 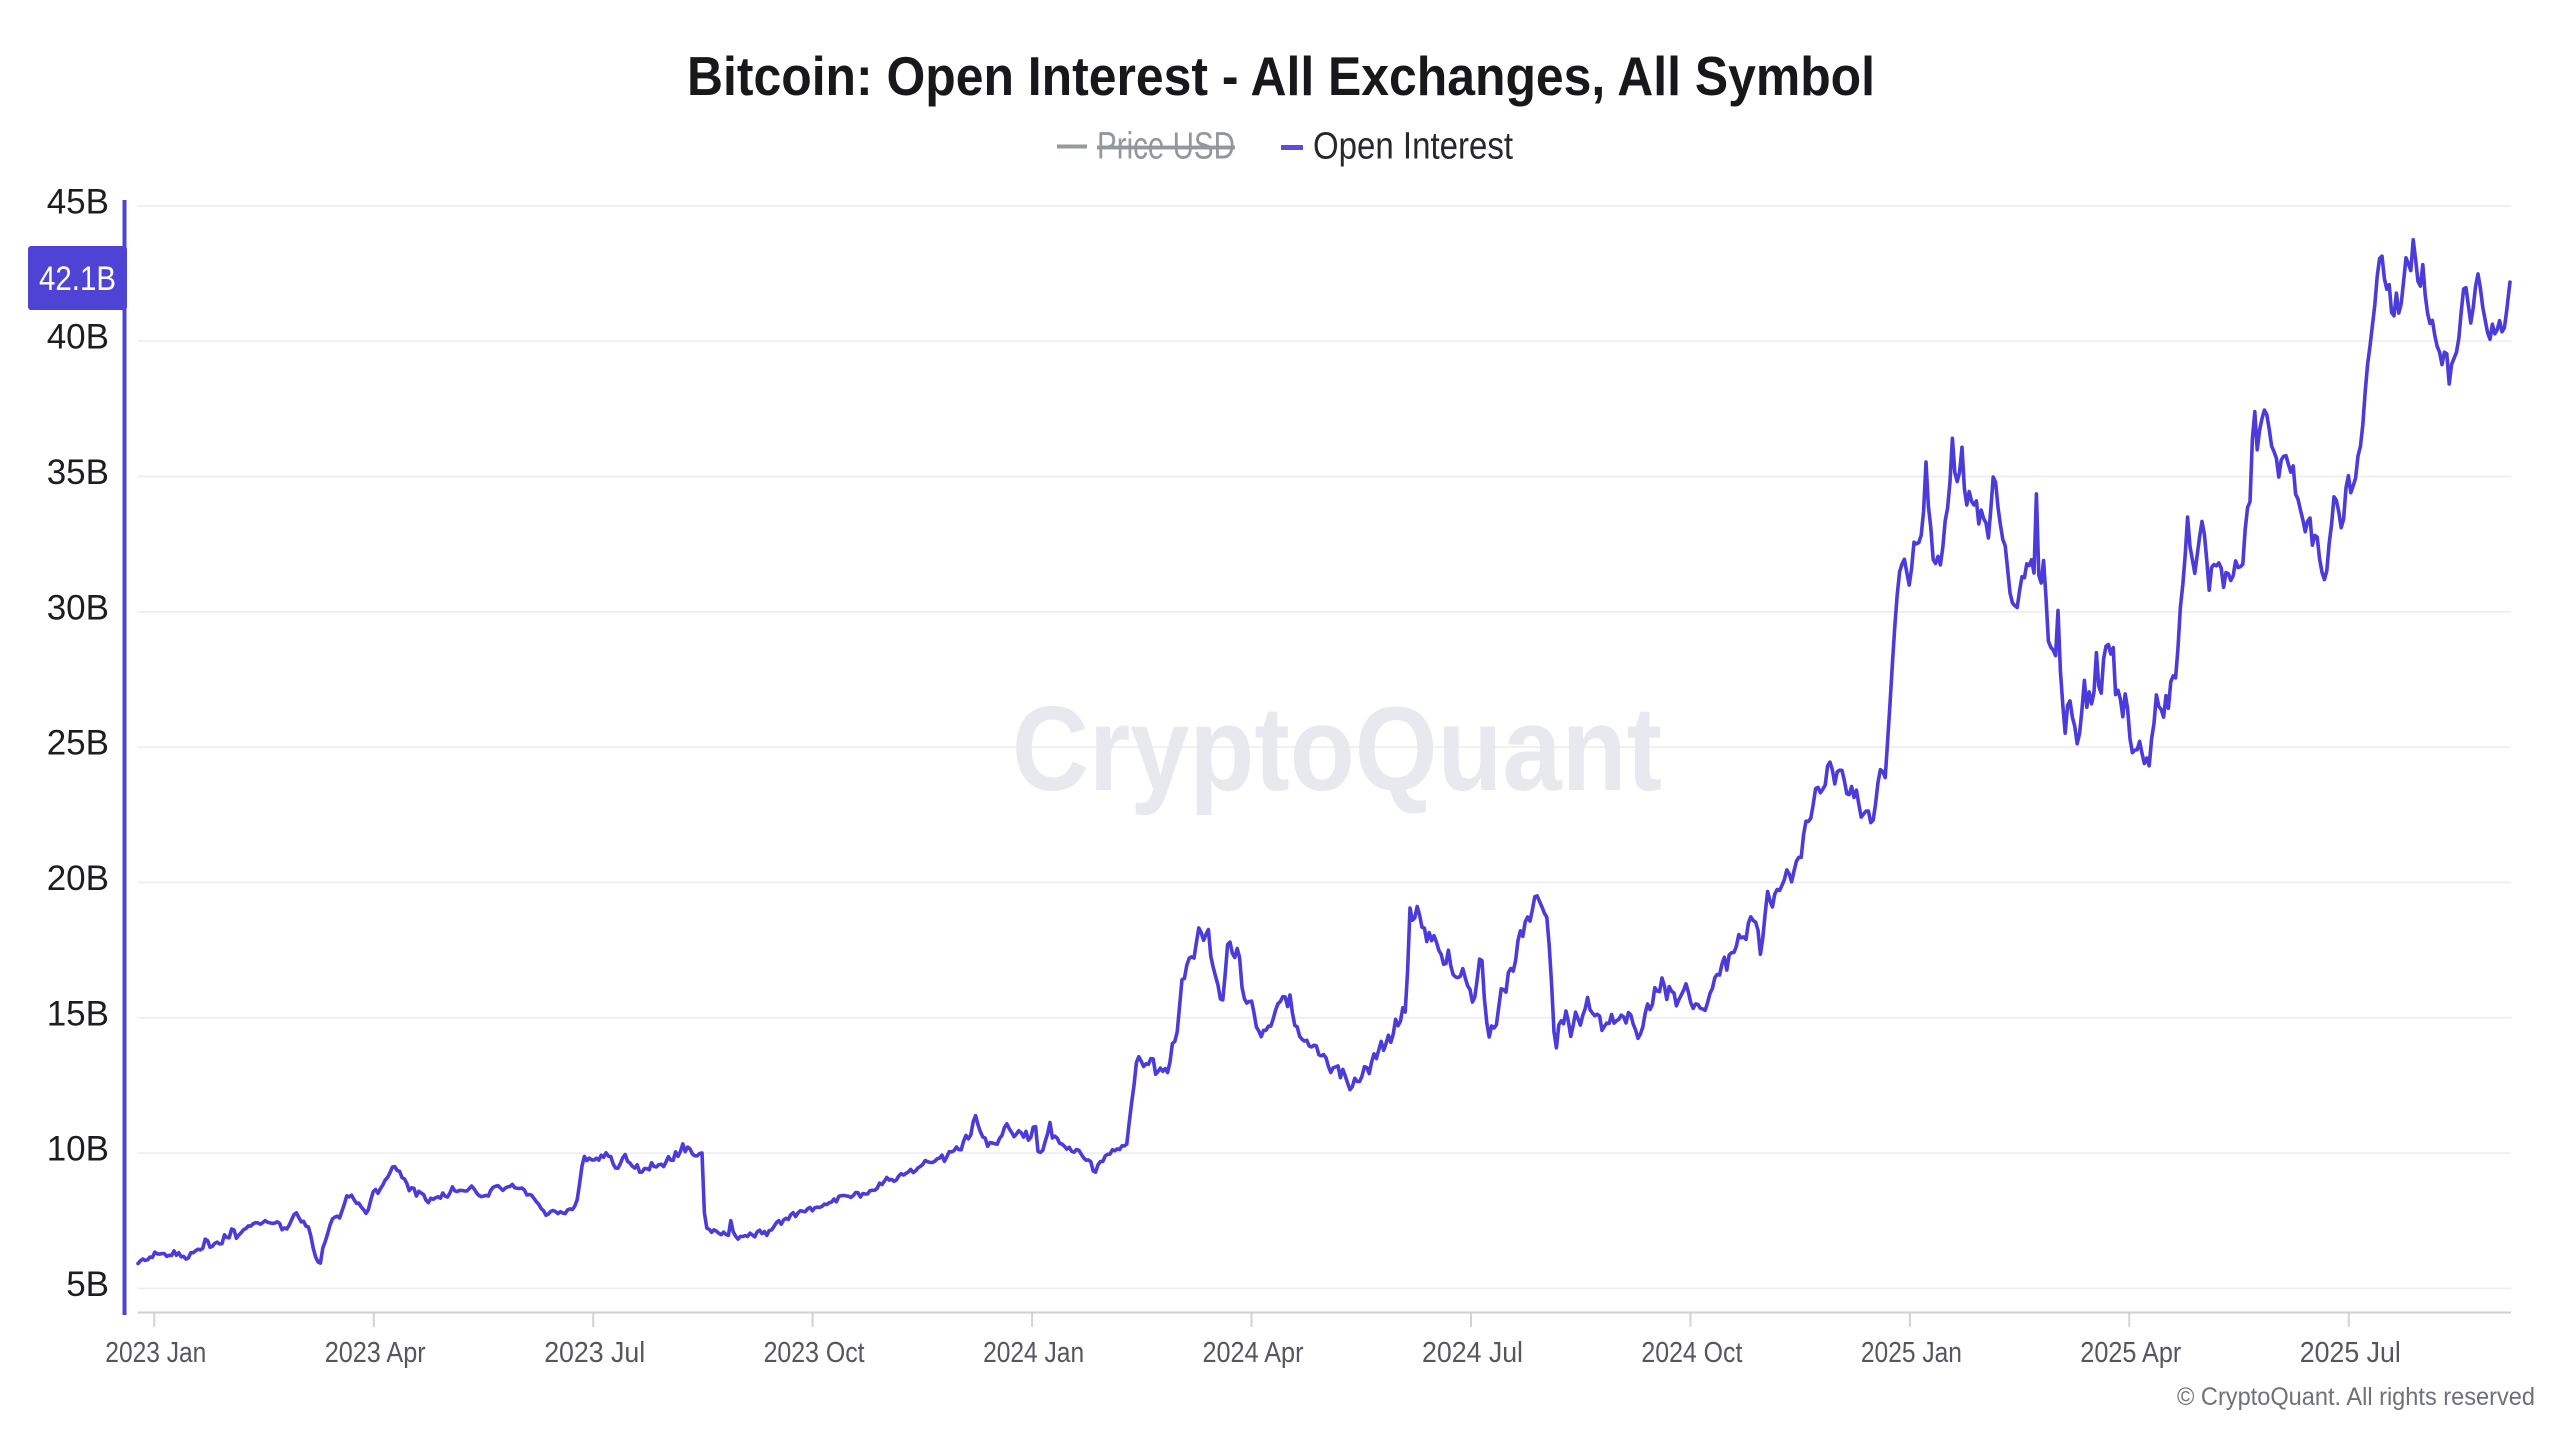 I want to click on svg-text: Open Interest, so click(x=1413, y=147).